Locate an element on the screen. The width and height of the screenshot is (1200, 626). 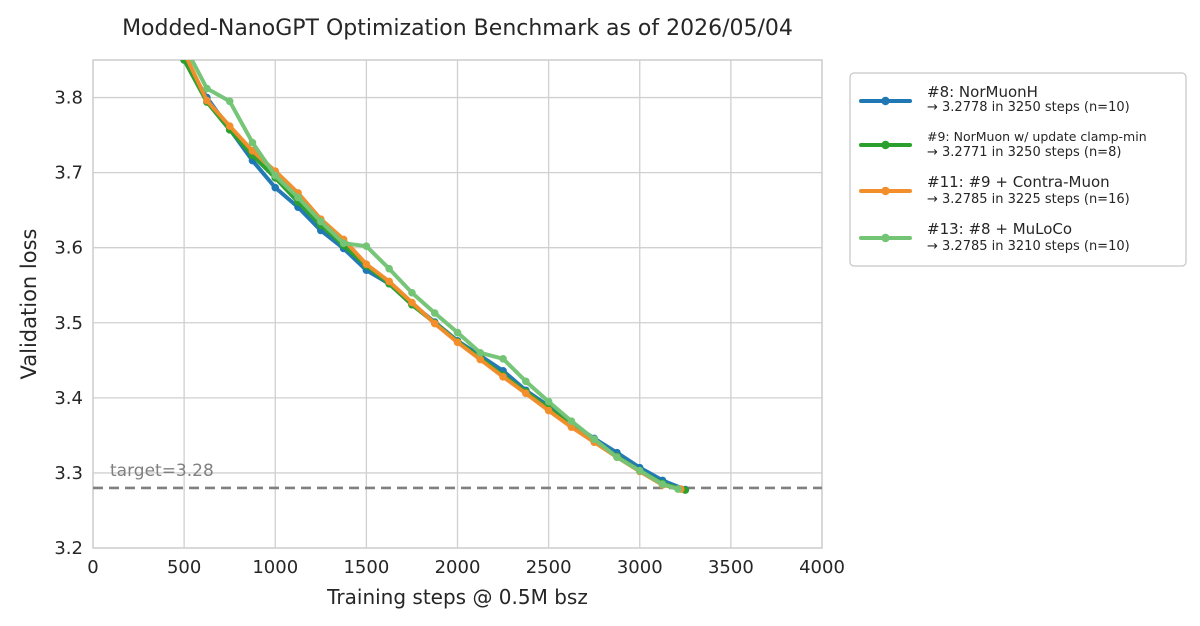
x-tick-label: 3500 is located at coordinates (731, 567).